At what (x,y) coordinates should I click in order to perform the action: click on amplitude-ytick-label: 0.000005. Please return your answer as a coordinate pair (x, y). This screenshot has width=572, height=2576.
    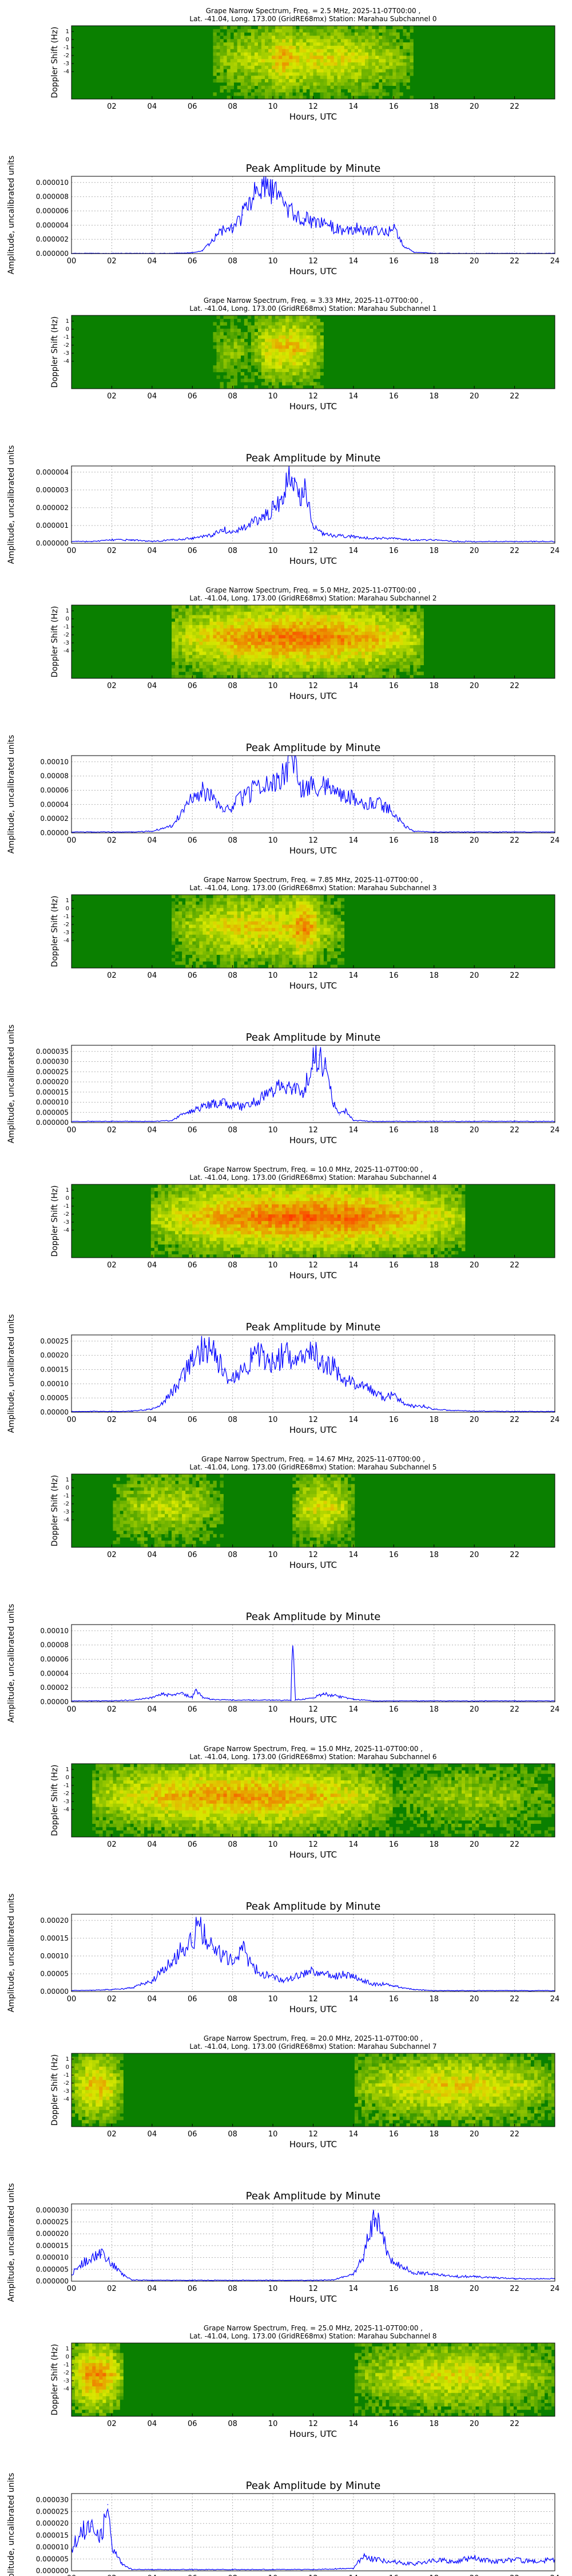
    Looking at the image, I should click on (52, 1112).